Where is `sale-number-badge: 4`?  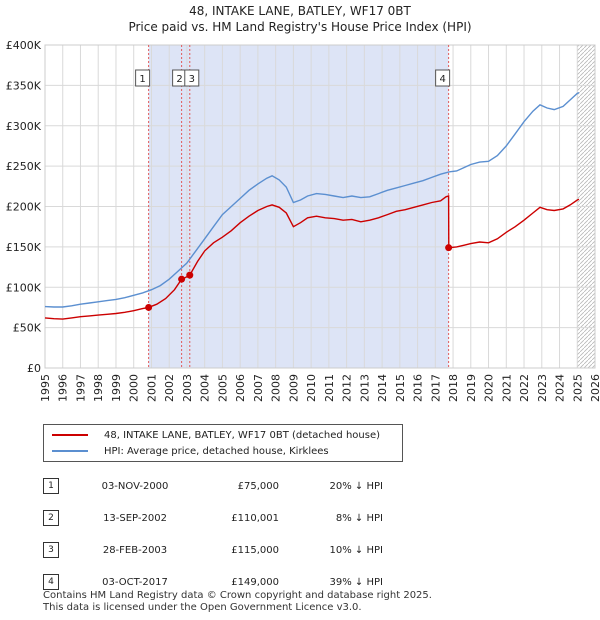 sale-number-badge: 4 is located at coordinates (51, 582).